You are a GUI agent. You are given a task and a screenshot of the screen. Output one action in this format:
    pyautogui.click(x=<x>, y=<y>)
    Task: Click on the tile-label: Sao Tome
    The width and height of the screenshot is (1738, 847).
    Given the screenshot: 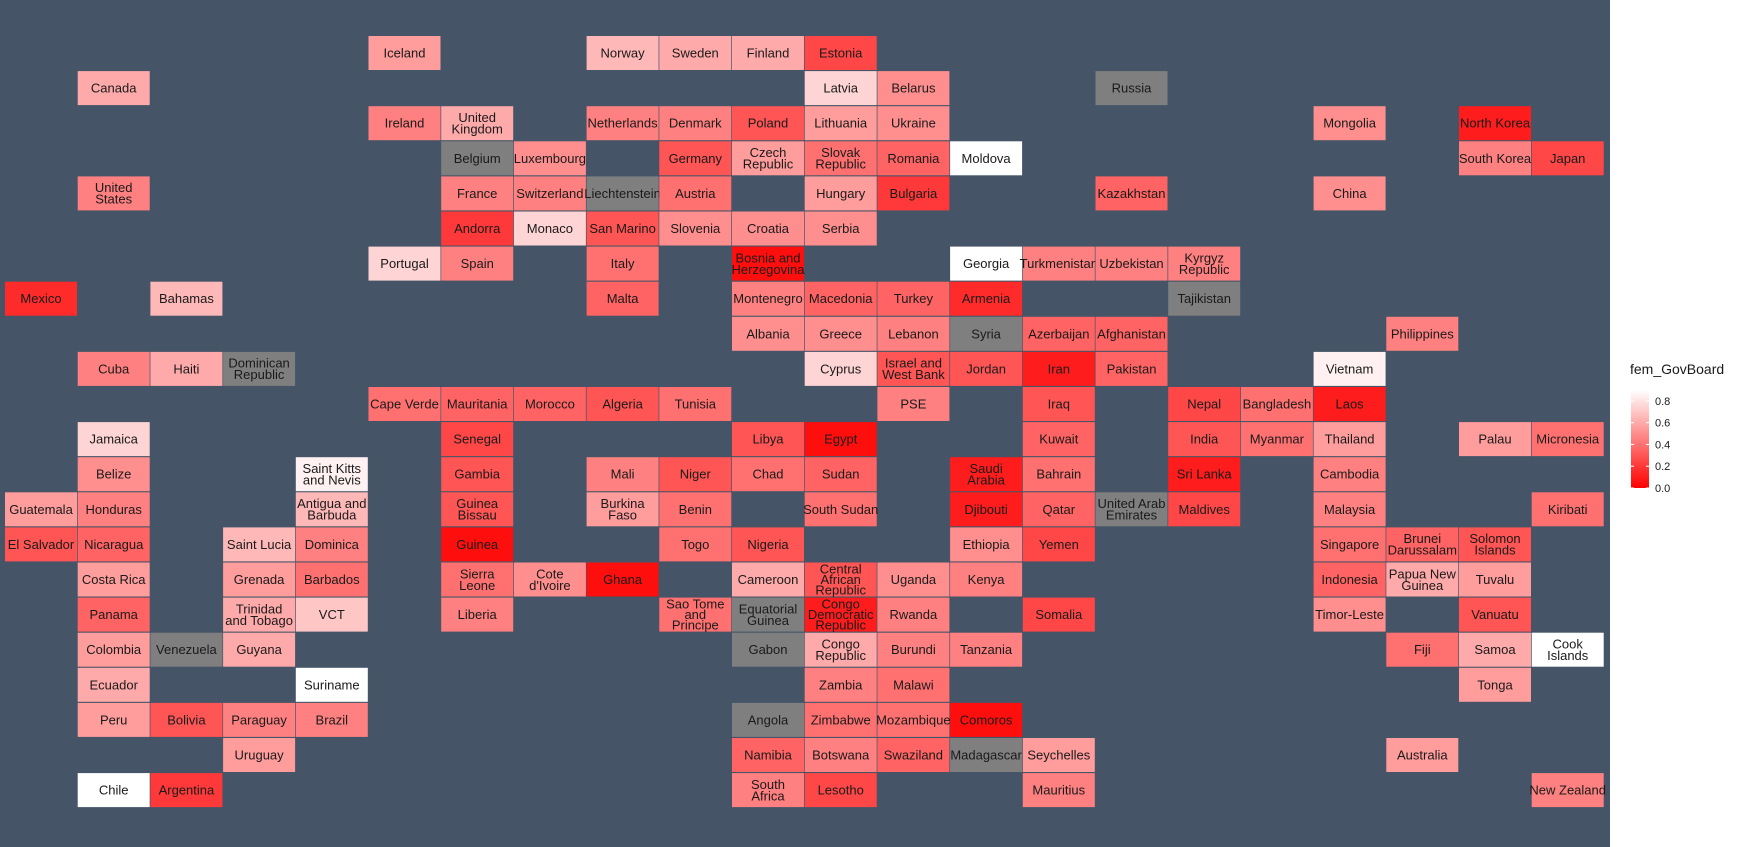 What is the action you would take?
    pyautogui.click(x=695, y=604)
    